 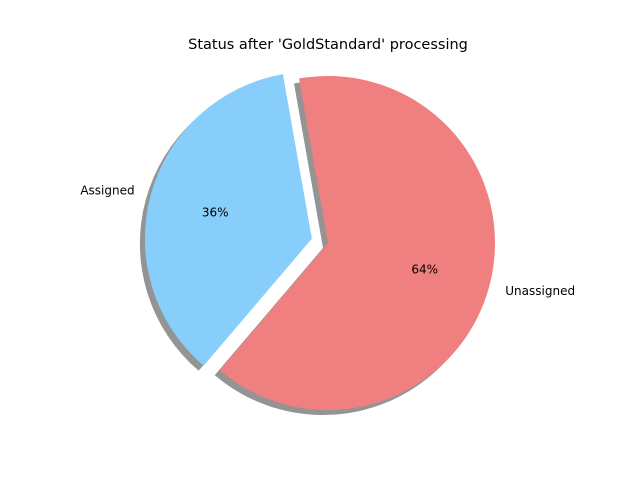 I want to click on percent-labels: 36% 64%, so click(x=320, y=240).